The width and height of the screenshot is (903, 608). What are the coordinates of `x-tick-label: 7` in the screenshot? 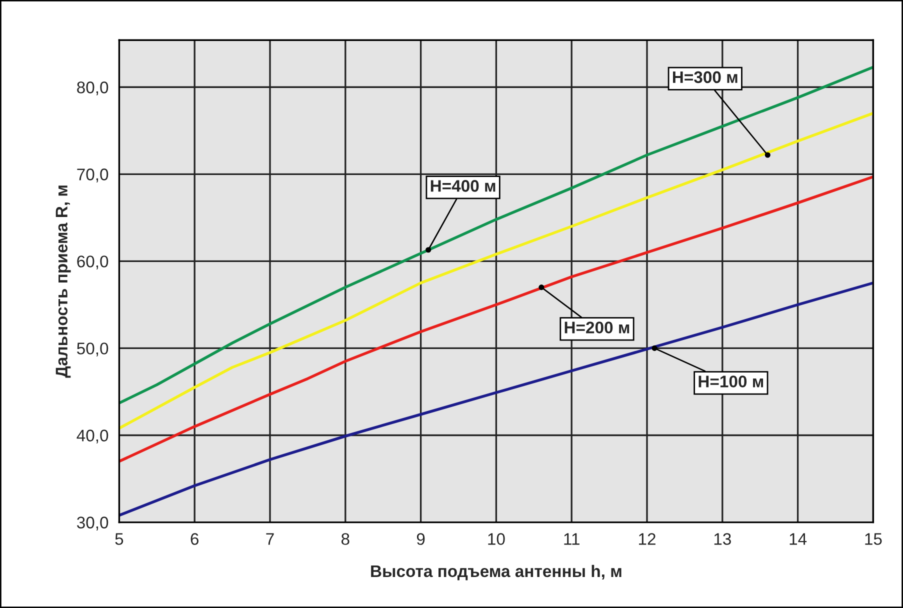 It's located at (270, 539).